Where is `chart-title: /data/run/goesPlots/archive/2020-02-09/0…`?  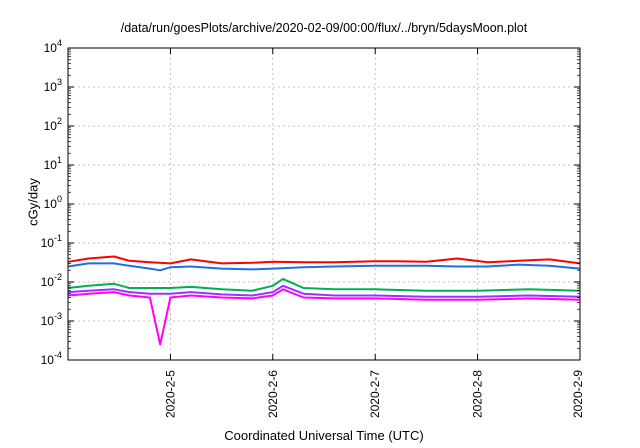 chart-title: /data/run/goesPlots/archive/2020-02-09/0… is located at coordinates (324, 28).